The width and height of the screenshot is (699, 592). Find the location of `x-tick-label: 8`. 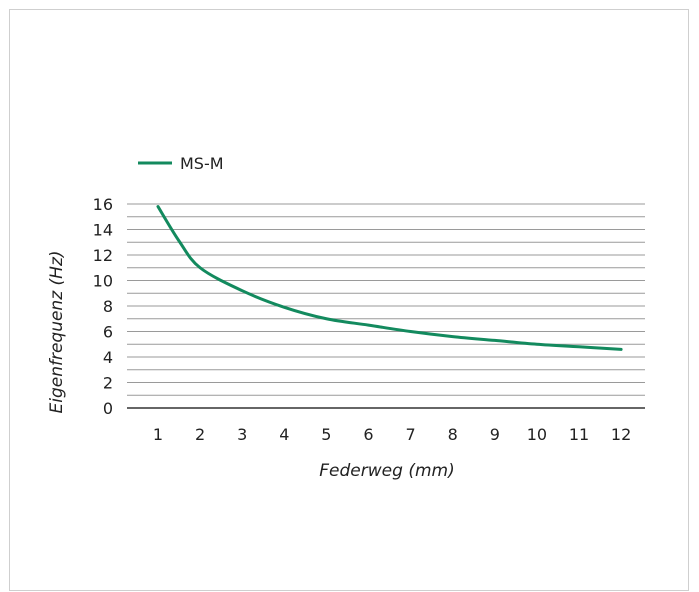

x-tick-label: 8 is located at coordinates (453, 434).